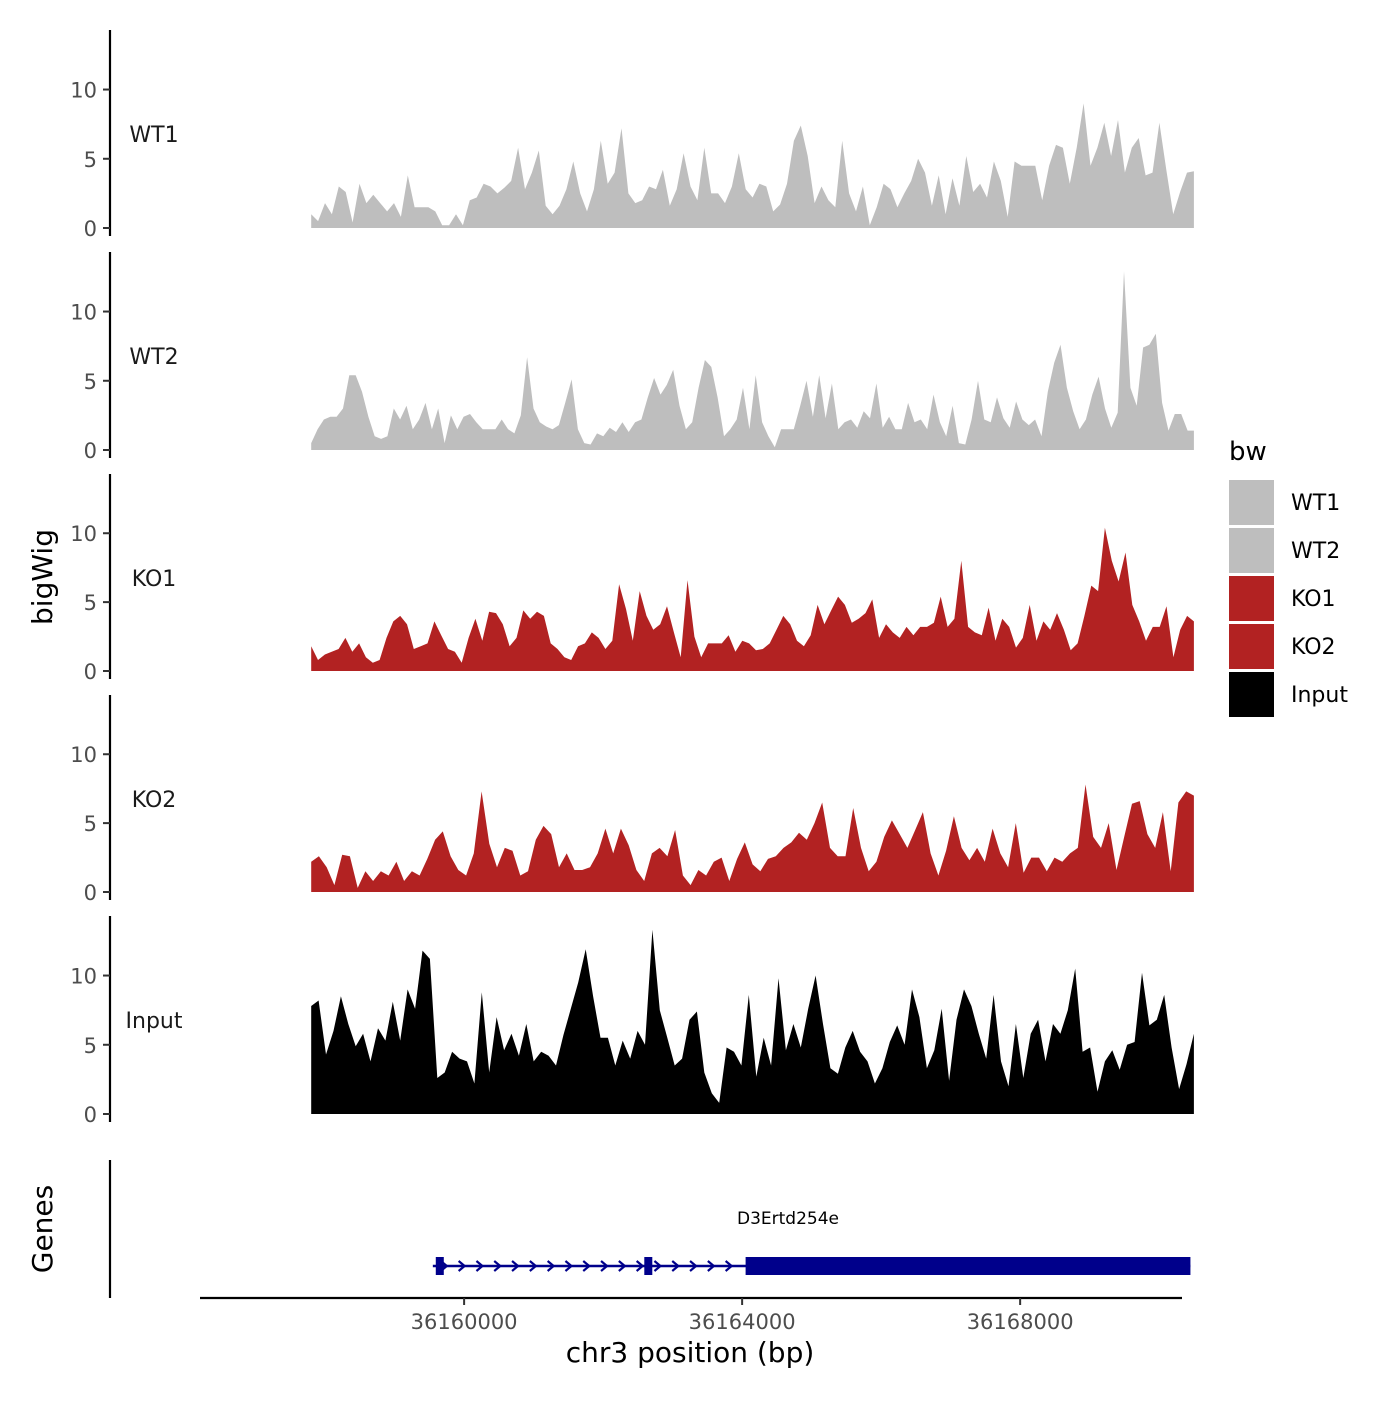 This screenshot has width=1400, height=1404. Describe the element at coordinates (752, 1021) in the screenshot. I see `area-input` at that location.